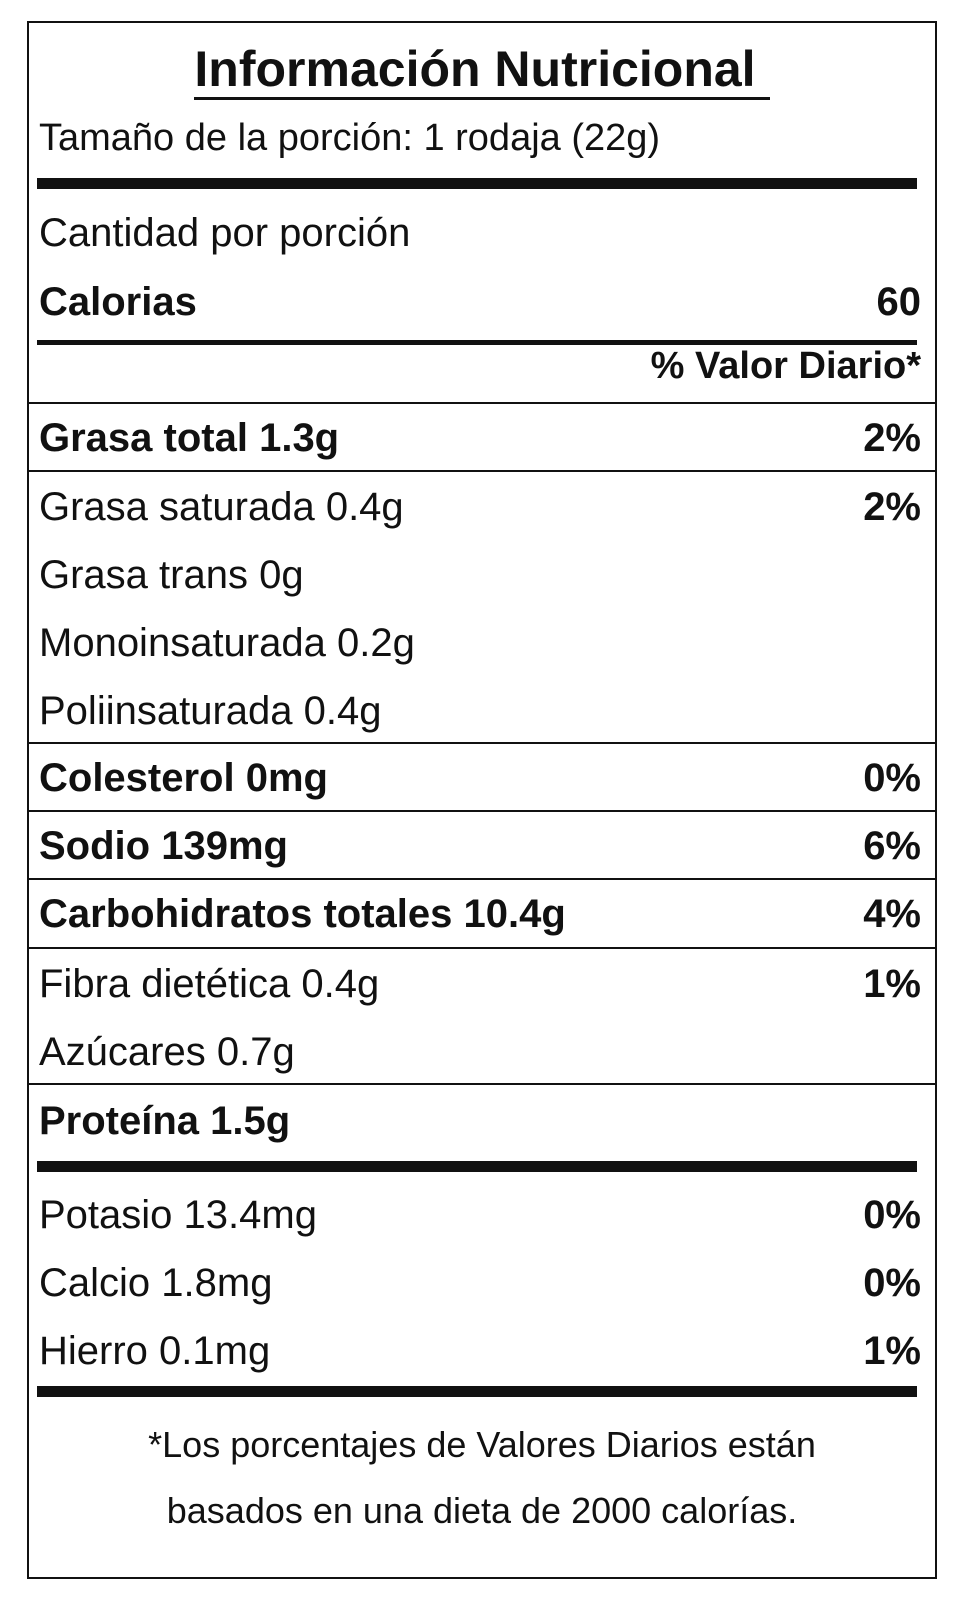 Image resolution: width=971 pixels, height=1600 pixels. I want to click on cholesterol-label: Colesterol 0mg, so click(183, 778).